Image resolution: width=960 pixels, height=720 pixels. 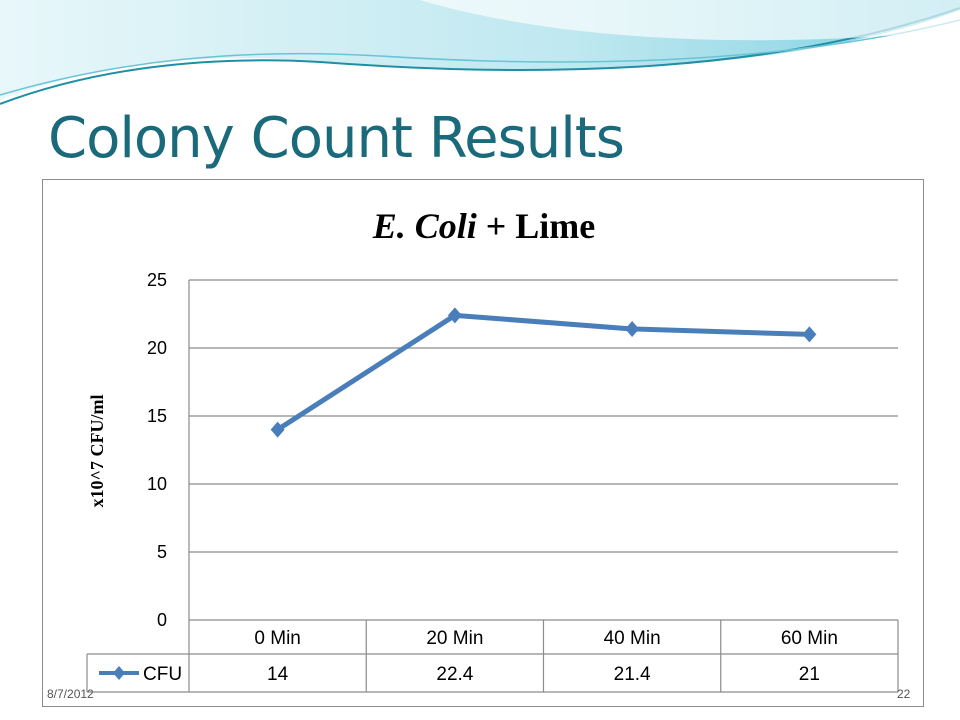 What do you see at coordinates (162, 620) in the screenshot?
I see `y-tick-label: 0` at bounding box center [162, 620].